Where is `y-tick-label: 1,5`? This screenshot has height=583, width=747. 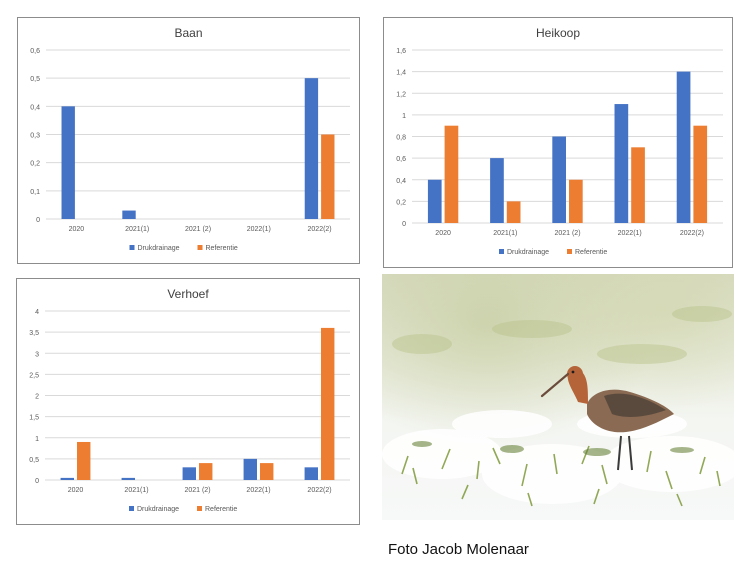 y-tick-label: 1,5 is located at coordinates (34, 418).